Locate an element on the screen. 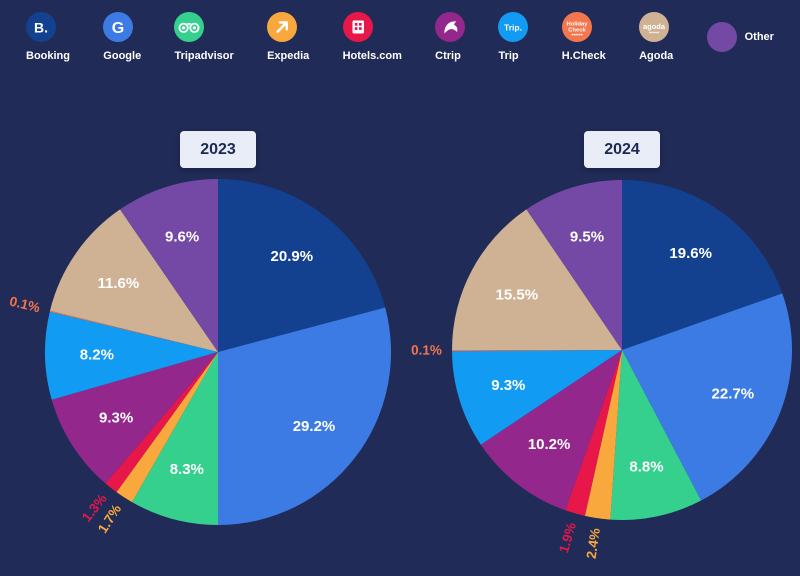 The image size is (800, 576). agoda-icon: agoda is located at coordinates (654, 27).